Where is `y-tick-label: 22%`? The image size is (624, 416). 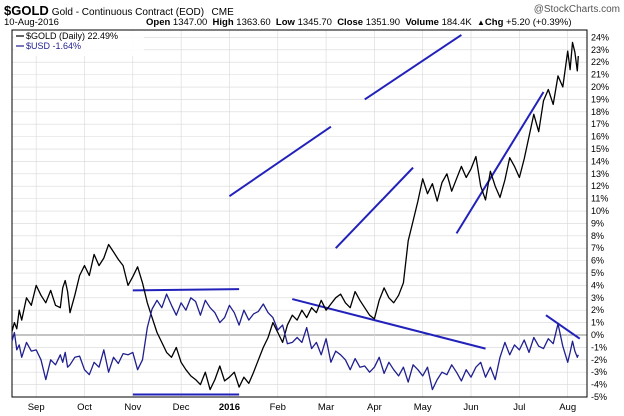 y-tick-label: 22% is located at coordinates (600, 62).